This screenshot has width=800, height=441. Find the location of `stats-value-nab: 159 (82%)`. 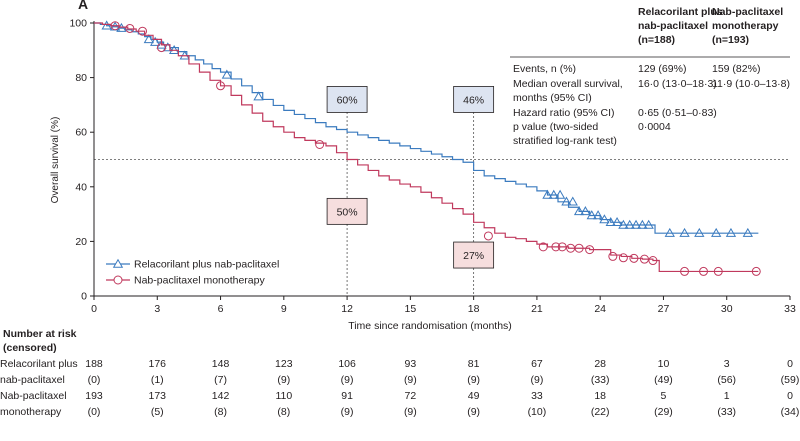

stats-value-nab: 159 (82%) is located at coordinates (736, 69).